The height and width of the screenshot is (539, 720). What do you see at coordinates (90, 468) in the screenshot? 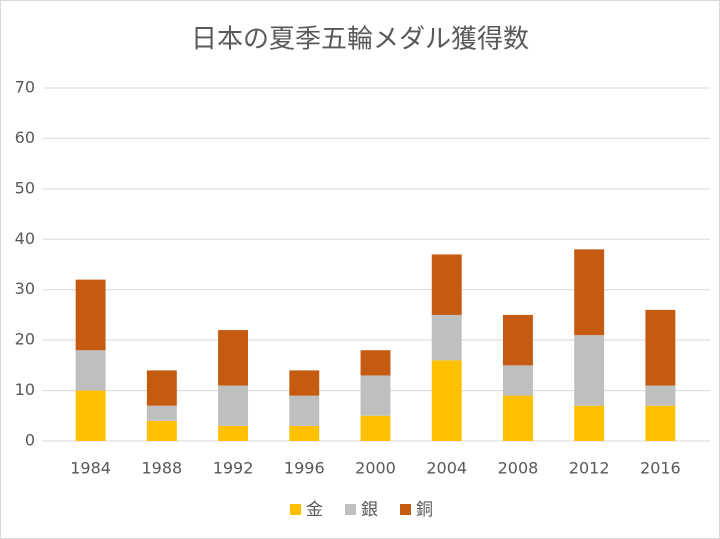
I see `x-tick-label: 1984` at bounding box center [90, 468].